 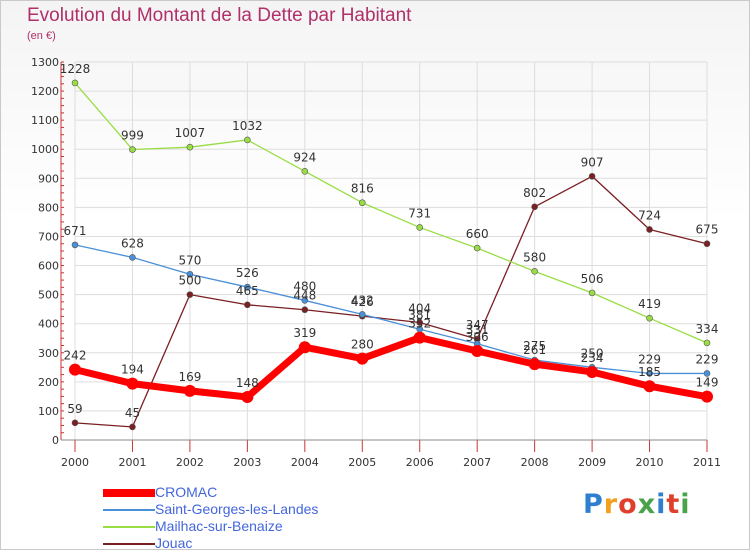 I want to click on logo-letter: r, so click(x=611, y=504).